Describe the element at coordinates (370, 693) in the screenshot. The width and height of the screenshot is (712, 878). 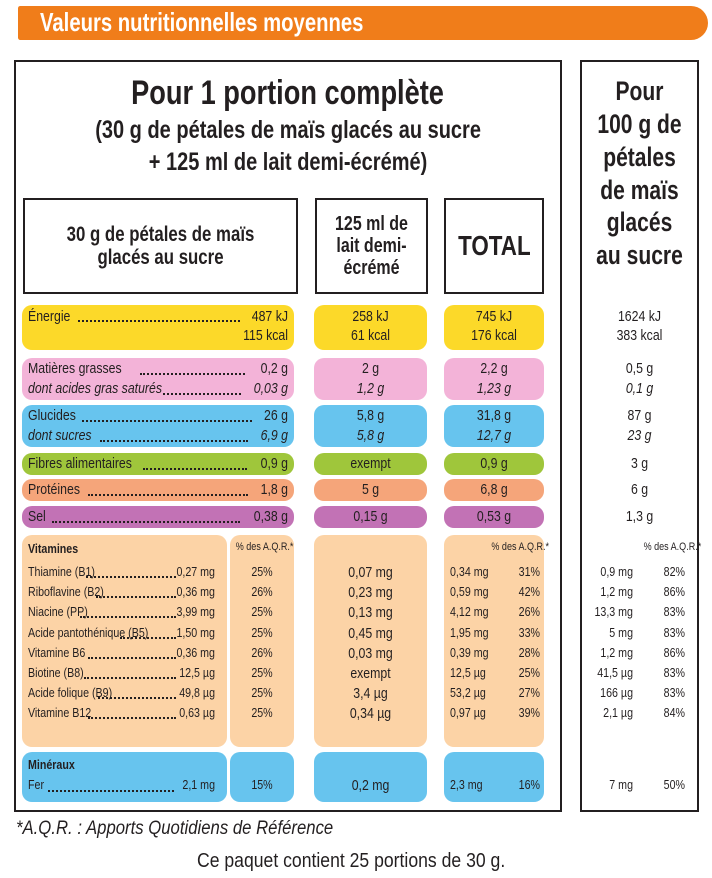
I see `vitamin-milk: 3,4 µg` at that location.